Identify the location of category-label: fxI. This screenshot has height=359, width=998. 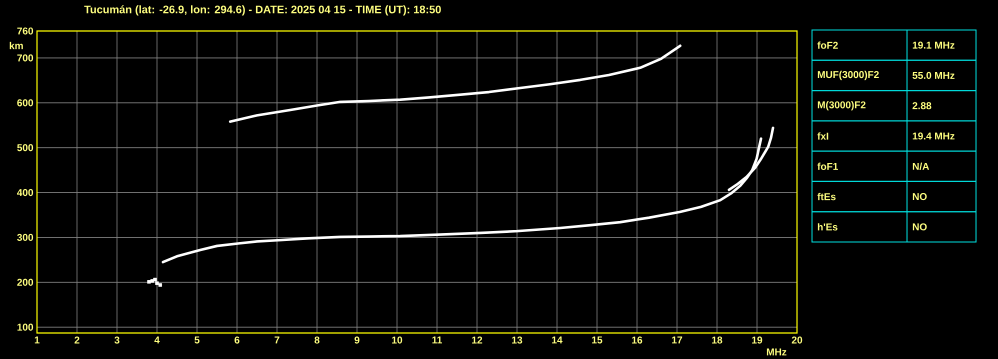
(822, 136).